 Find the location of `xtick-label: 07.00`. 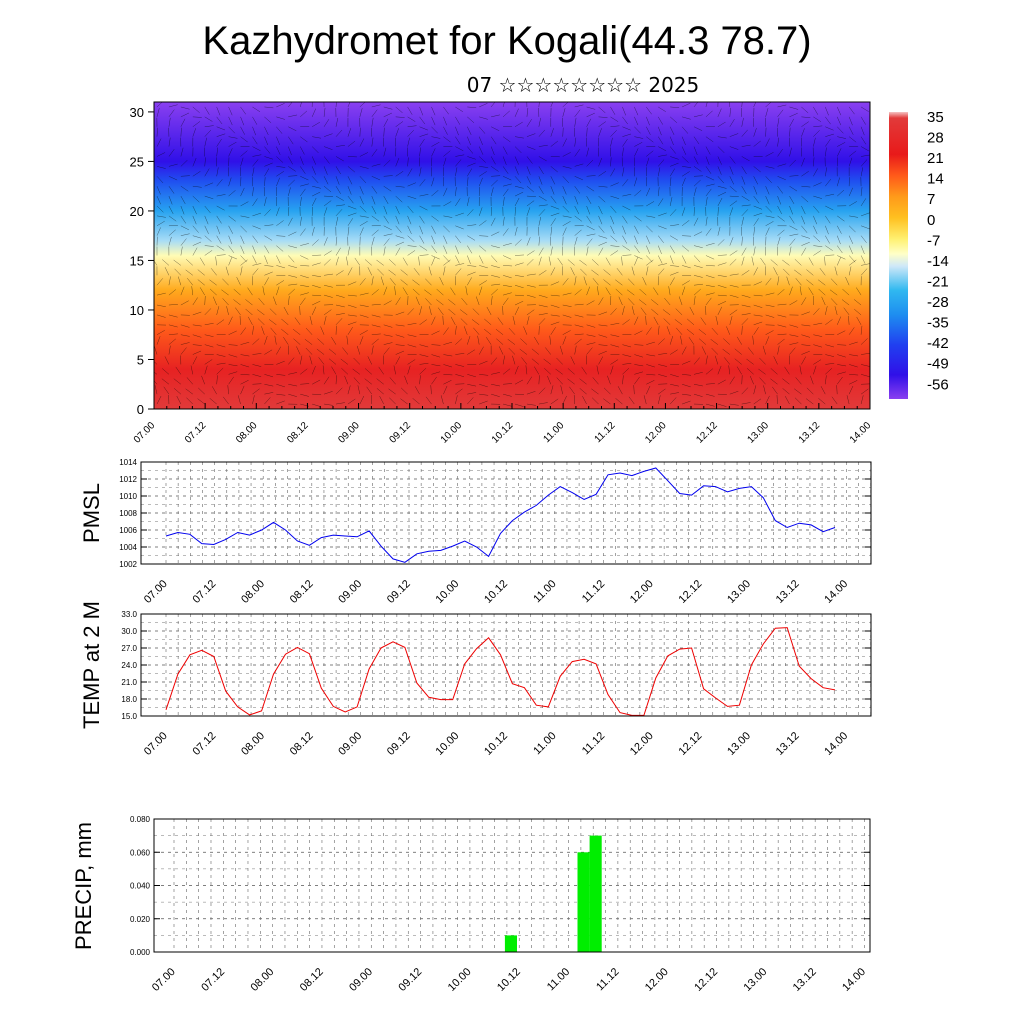

xtick-label: 07.00 is located at coordinates (156, 592).